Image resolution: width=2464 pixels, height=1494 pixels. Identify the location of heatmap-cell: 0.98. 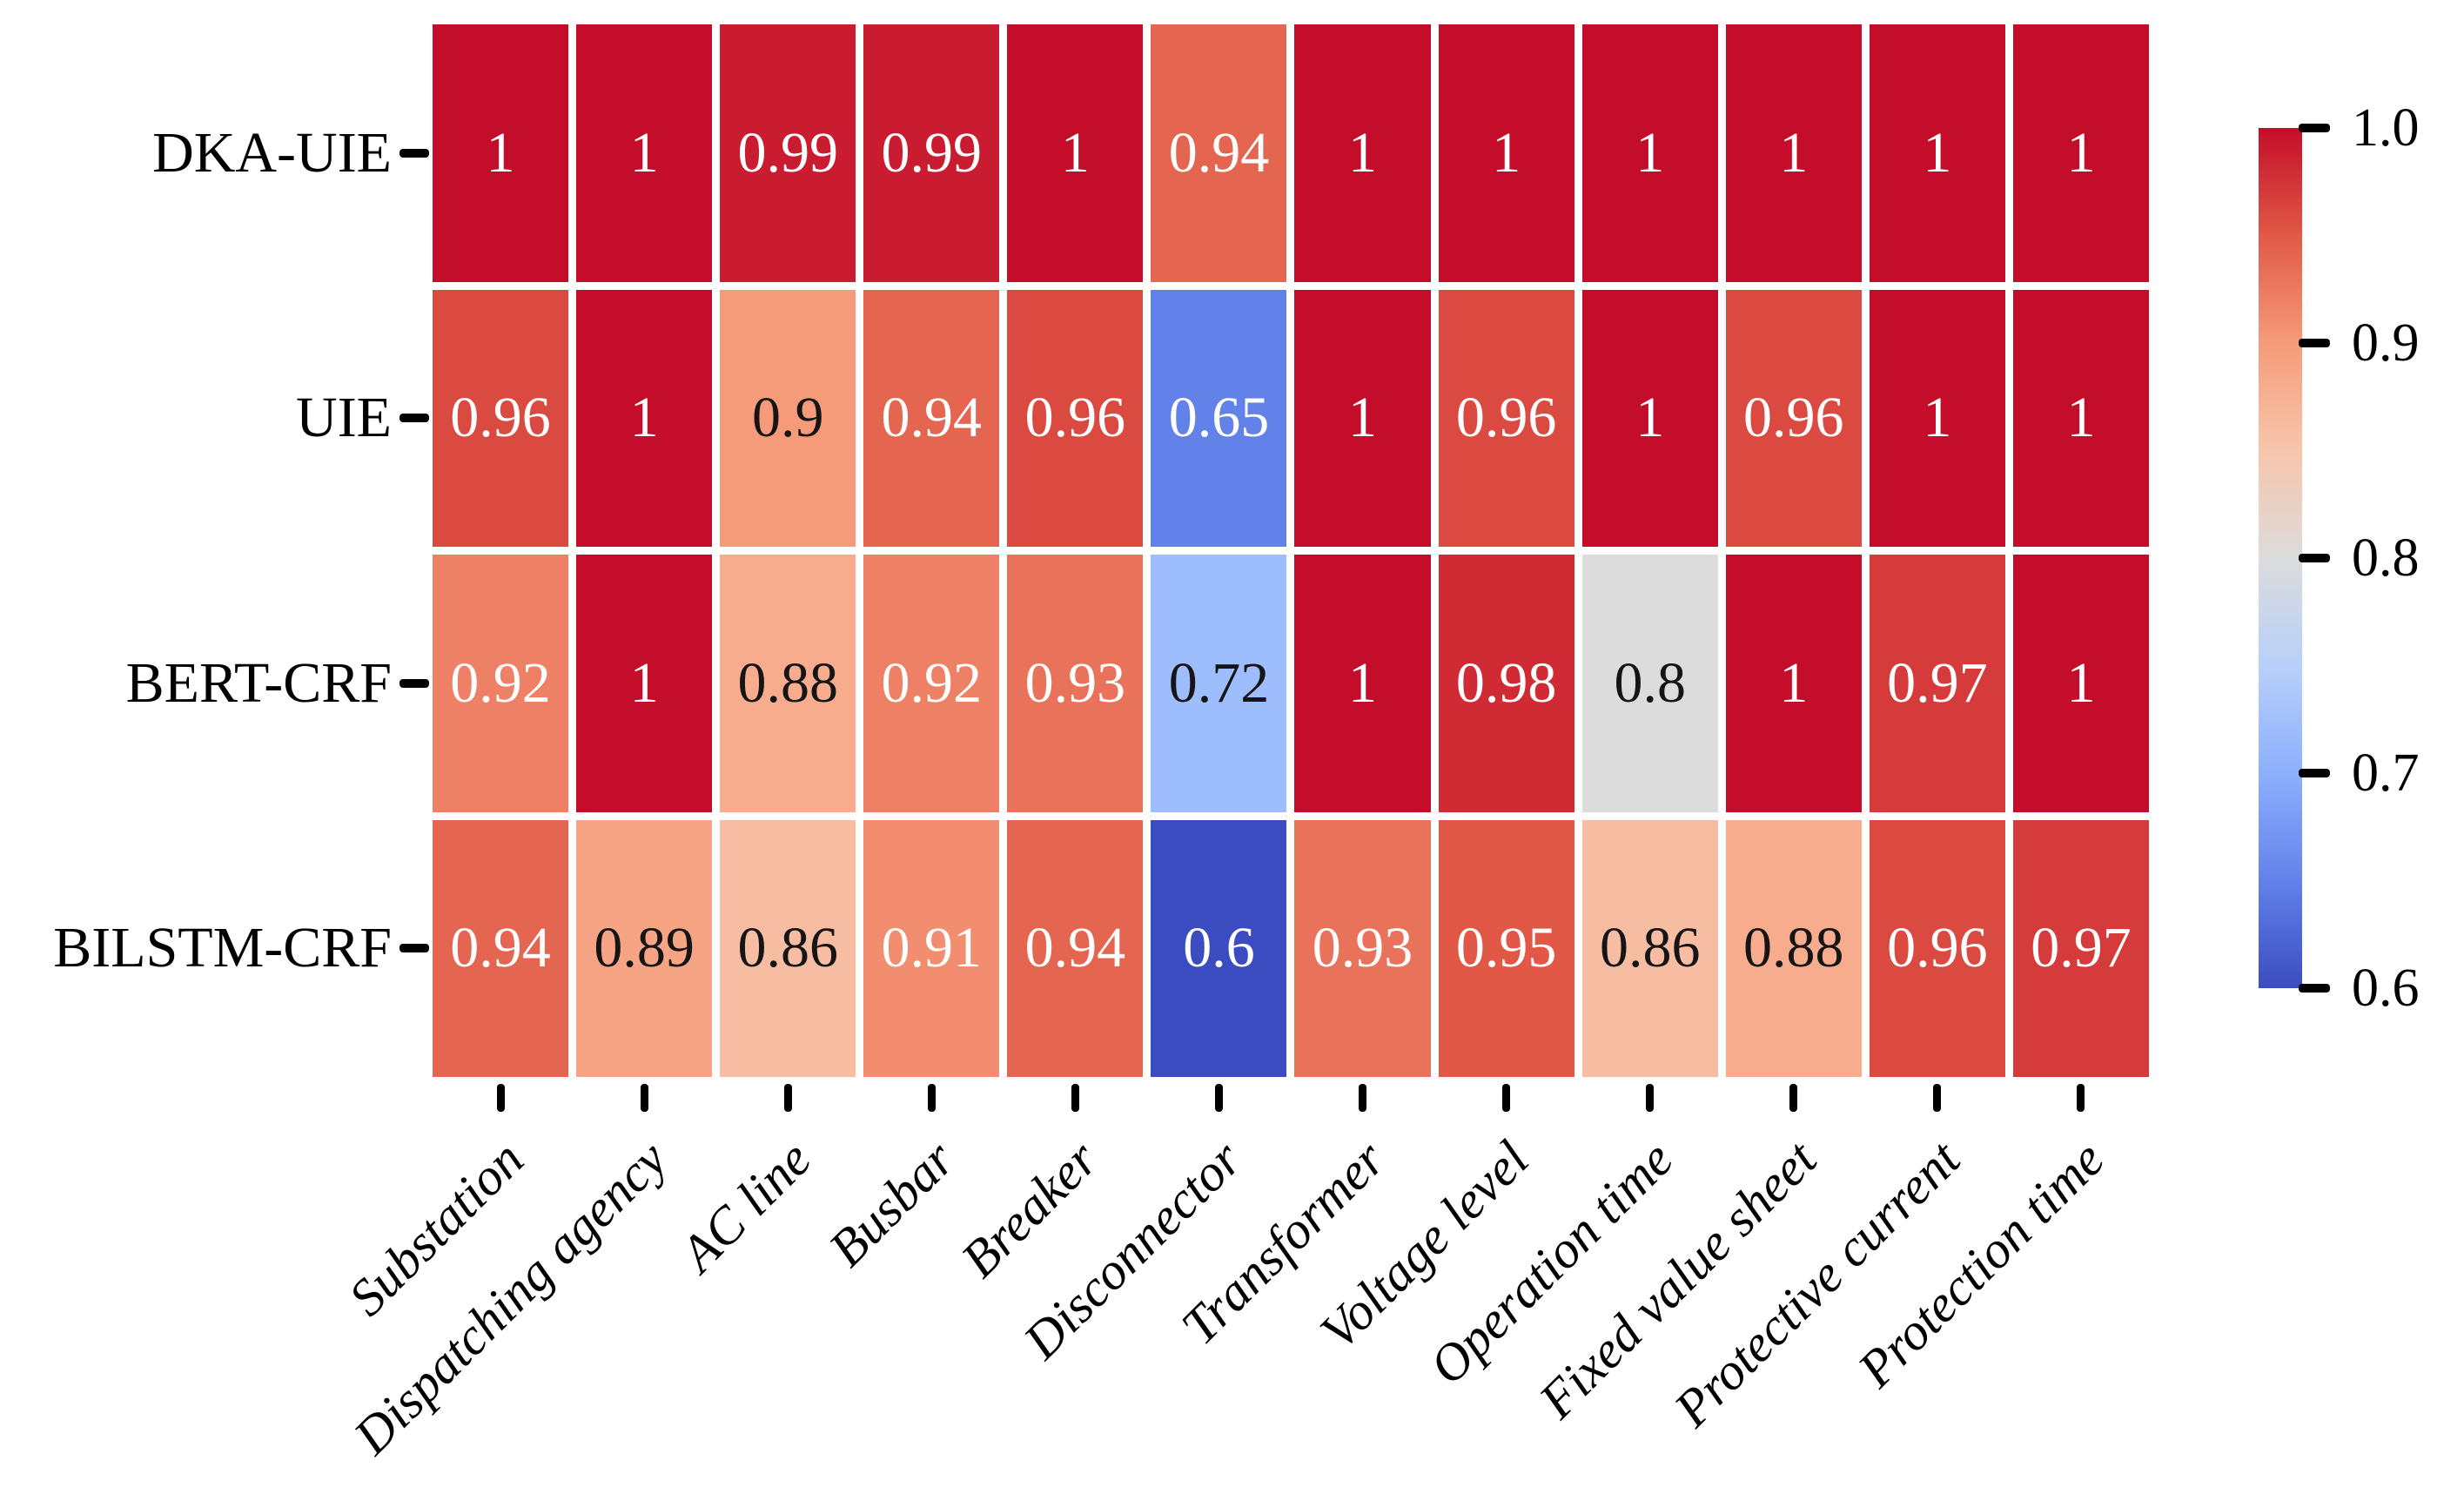
(1506, 683).